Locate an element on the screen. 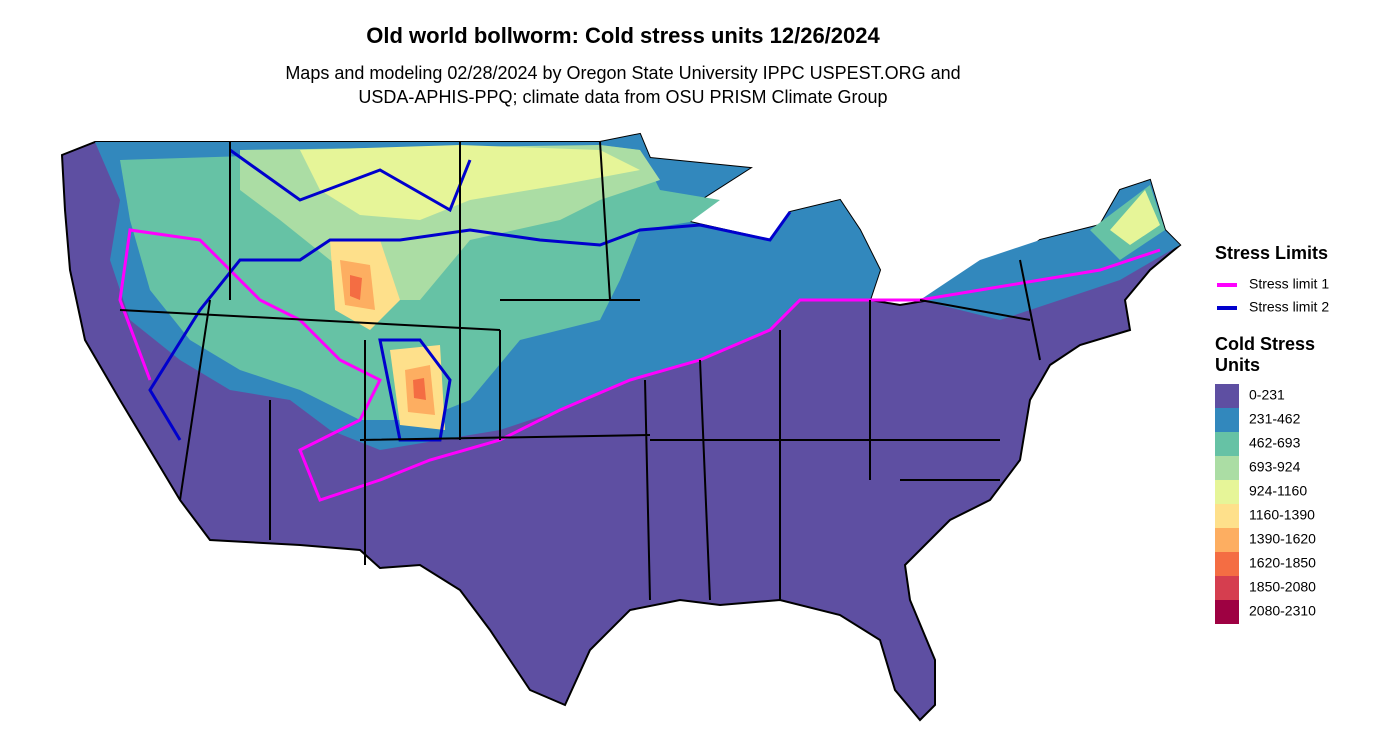  legend-label: 1390-1620 is located at coordinates (1282, 539).